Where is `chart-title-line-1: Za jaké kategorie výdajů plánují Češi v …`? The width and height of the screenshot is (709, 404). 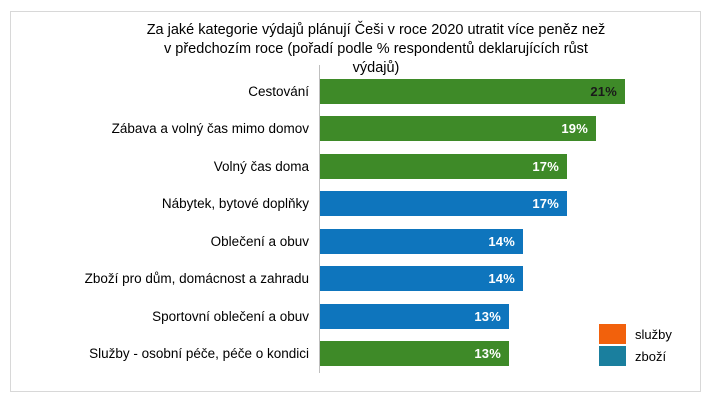 chart-title-line-1: Za jaké kategorie výdajů plánují Češi v … is located at coordinates (376, 30).